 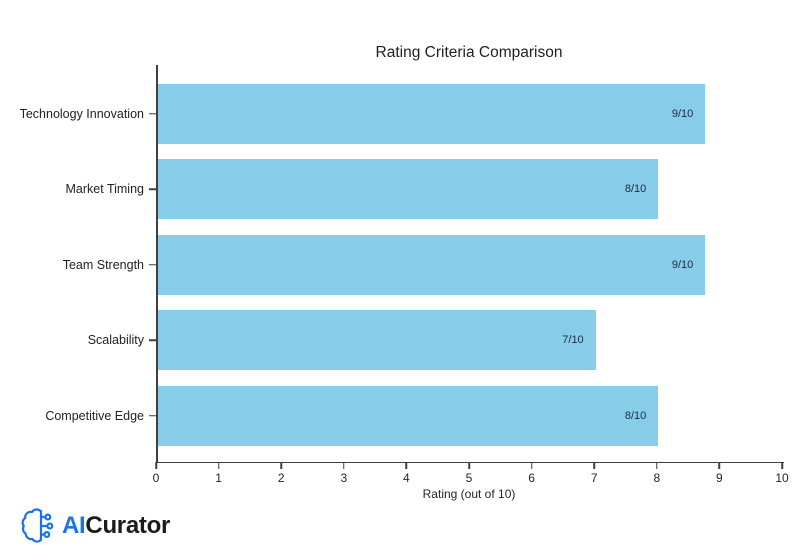 What do you see at coordinates (408, 415) in the screenshot?
I see `bar-competitive-edge` at bounding box center [408, 415].